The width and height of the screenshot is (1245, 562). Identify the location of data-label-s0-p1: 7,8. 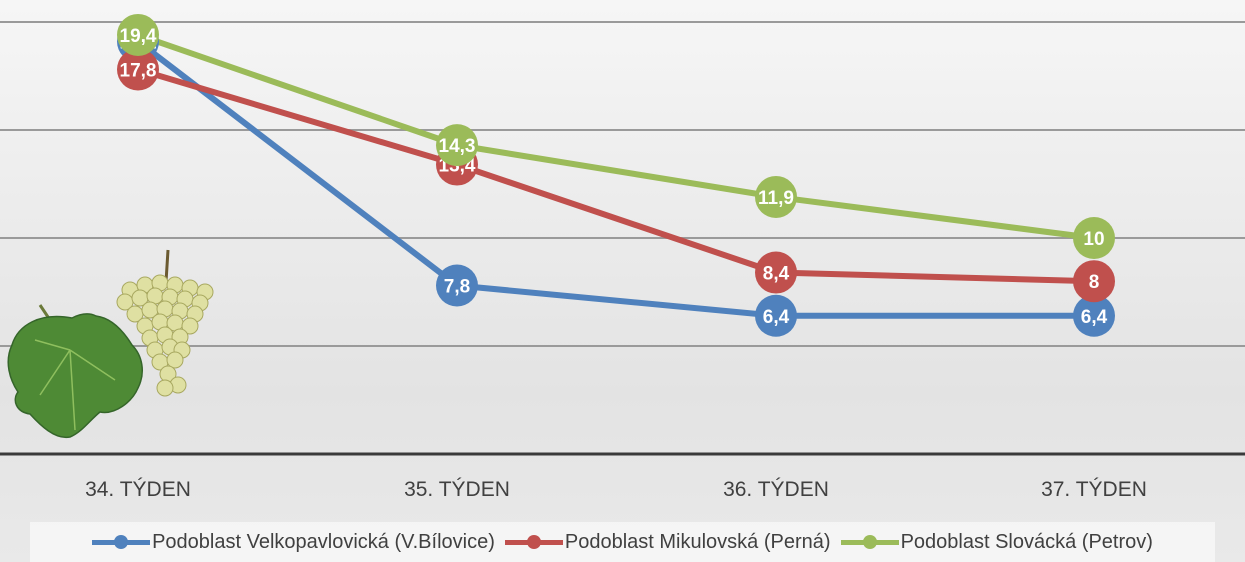
(457, 287).